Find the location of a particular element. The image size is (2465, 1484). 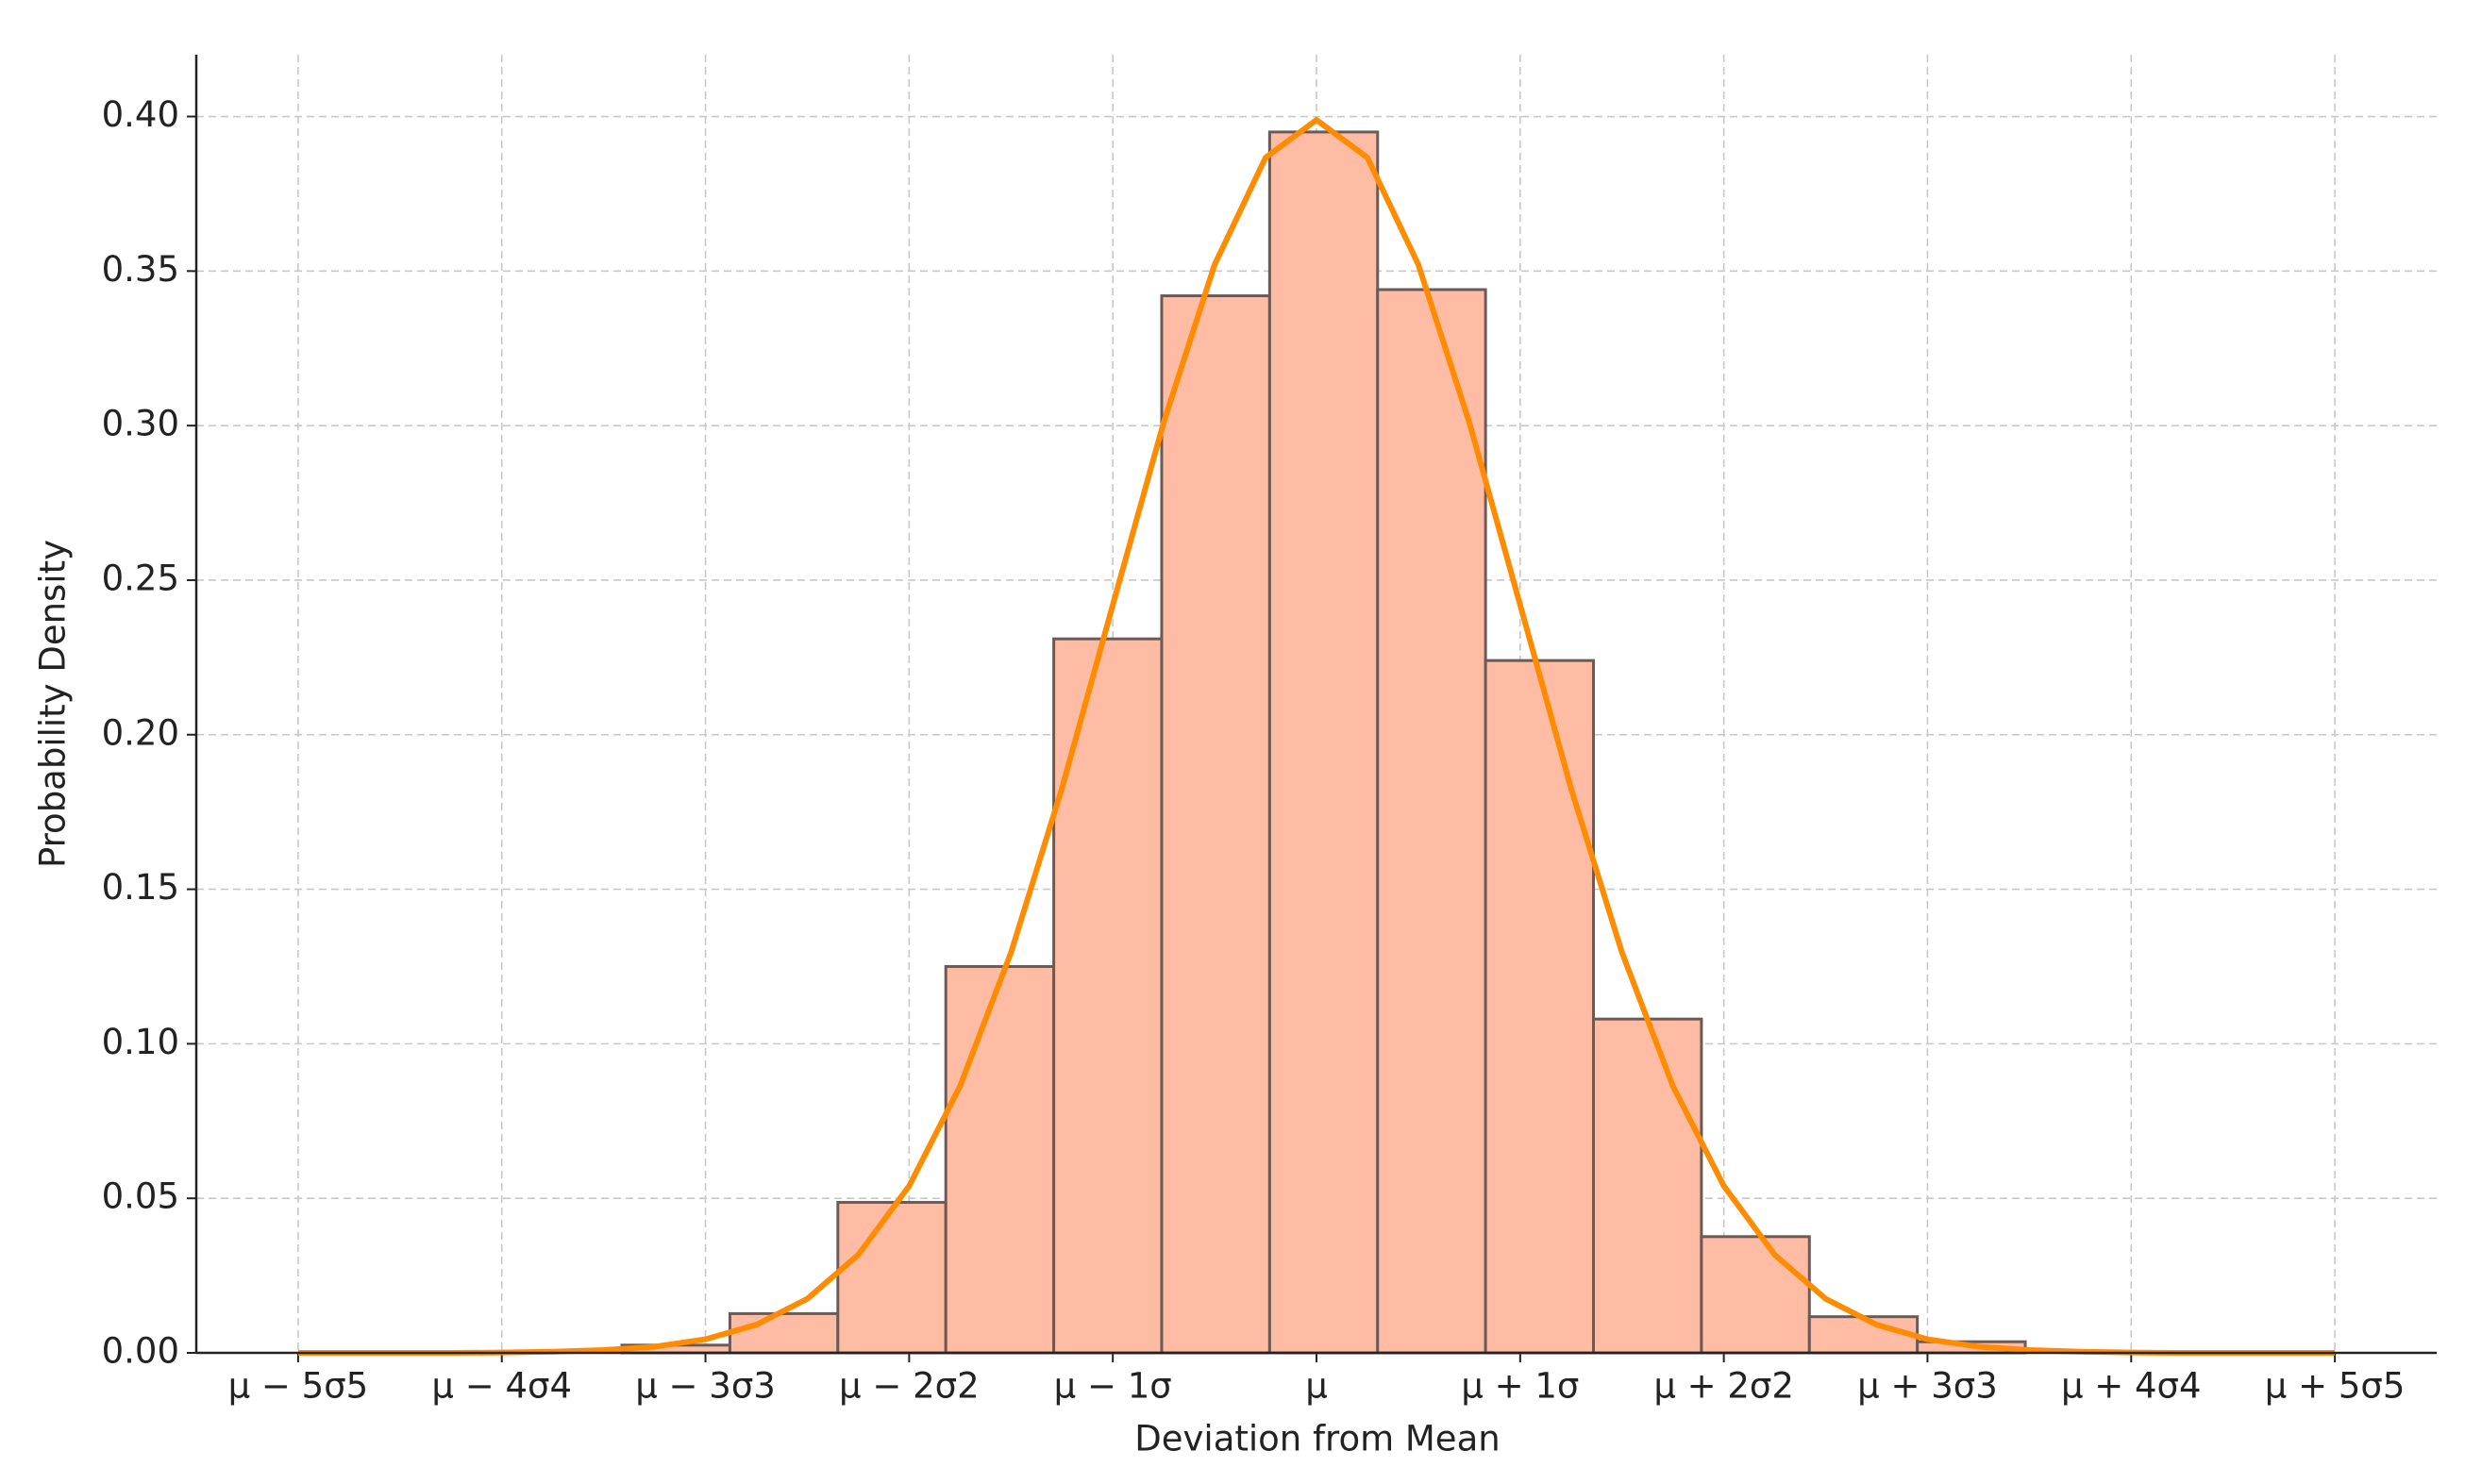

x-tick-label: μ is located at coordinates (1317, 1386).